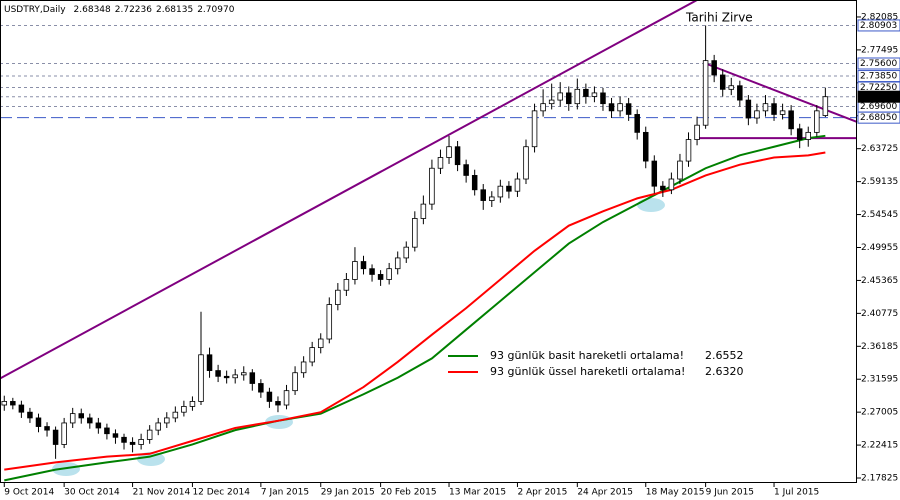 This screenshot has width=900, height=500. What do you see at coordinates (879, 413) in the screenshot?
I see `y-tick-label: 2.27005` at bounding box center [879, 413].